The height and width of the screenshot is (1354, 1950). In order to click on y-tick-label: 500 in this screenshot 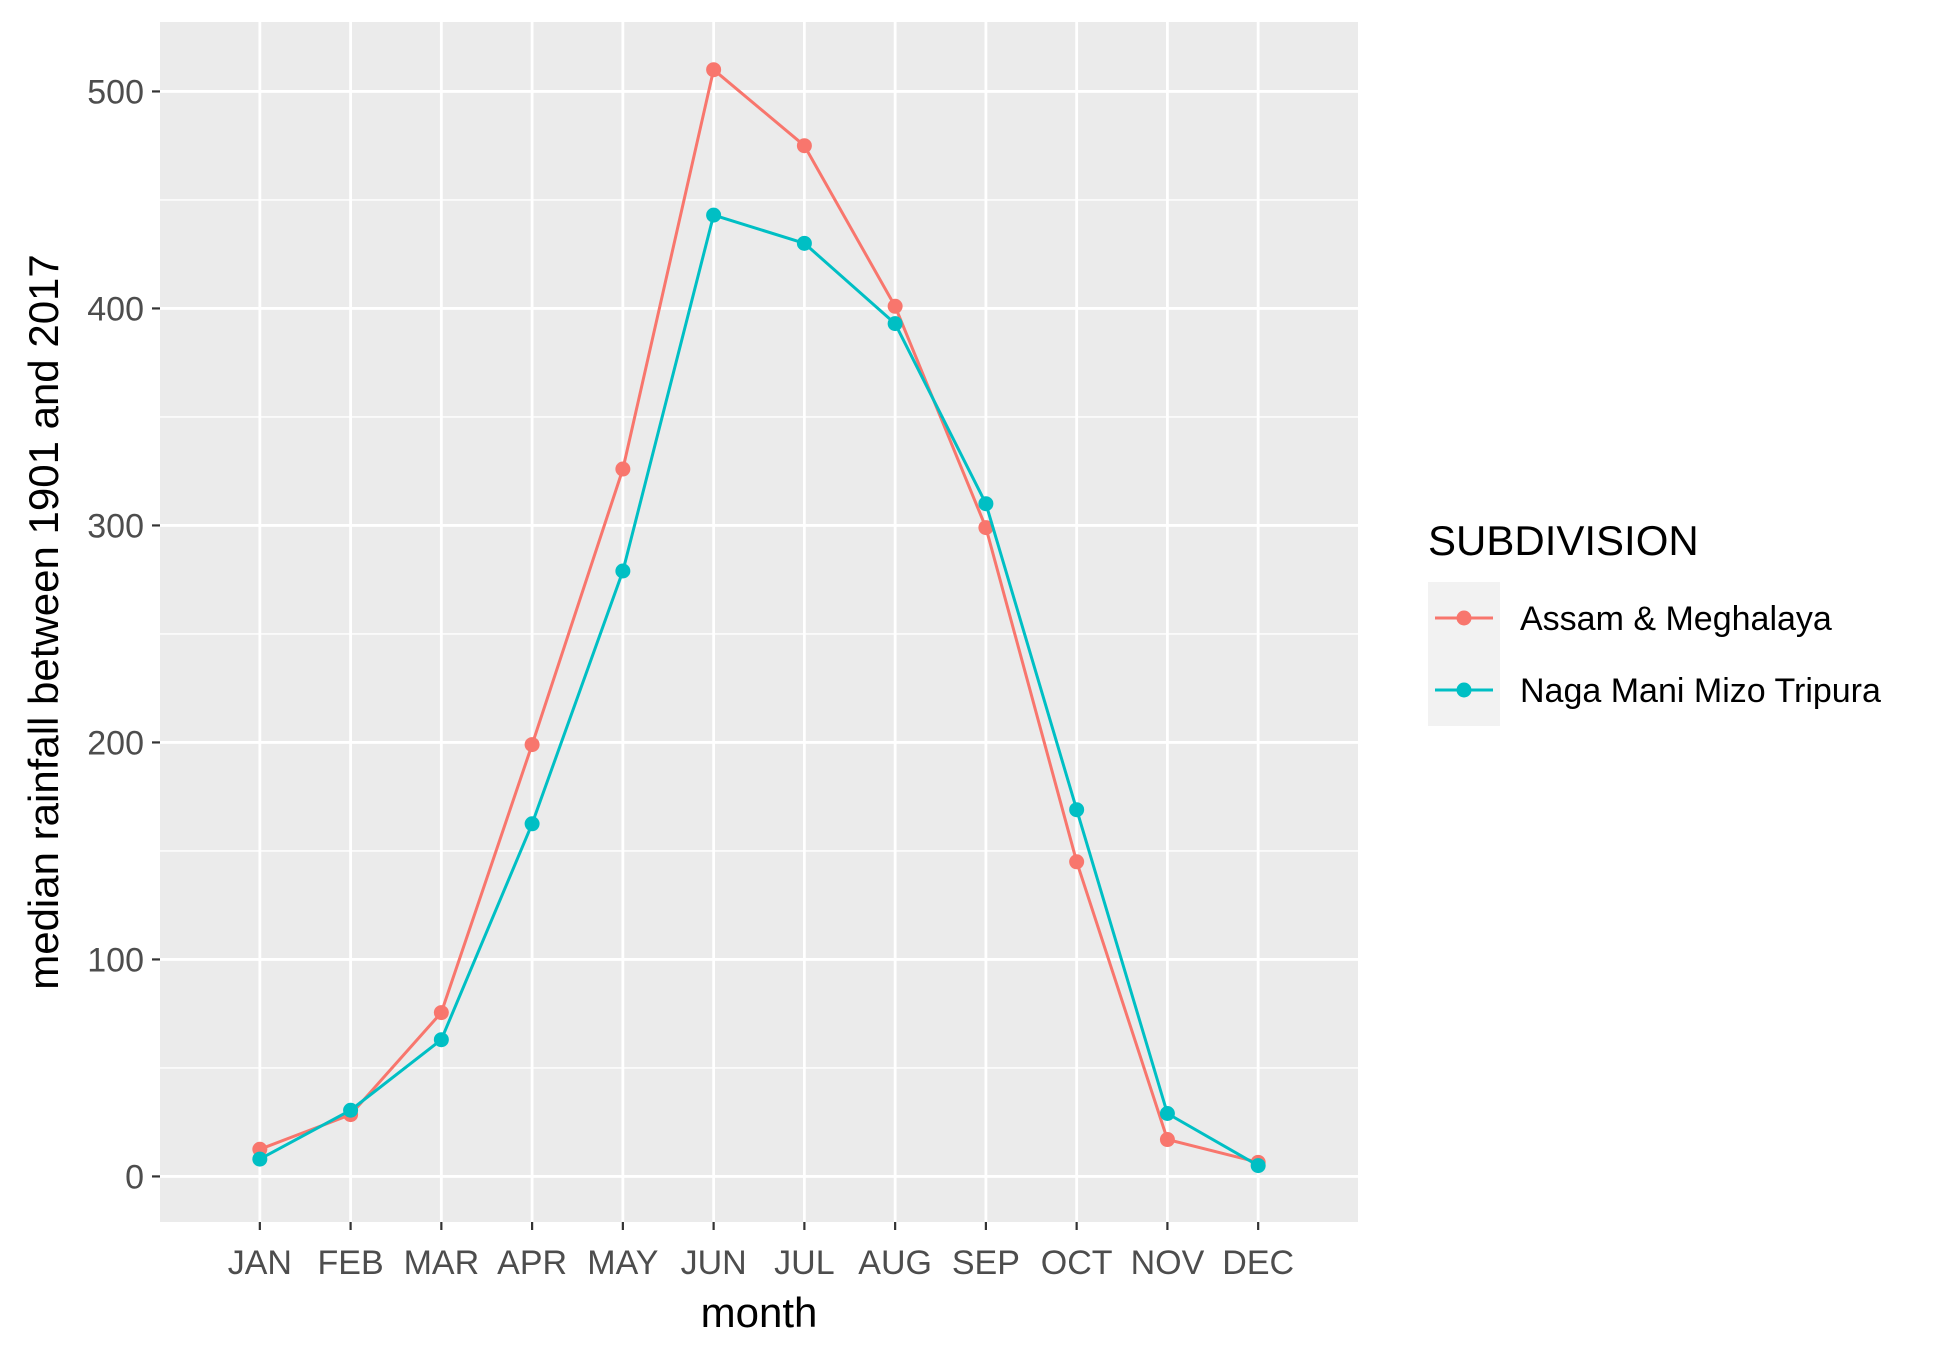, I will do `click(115, 92)`.